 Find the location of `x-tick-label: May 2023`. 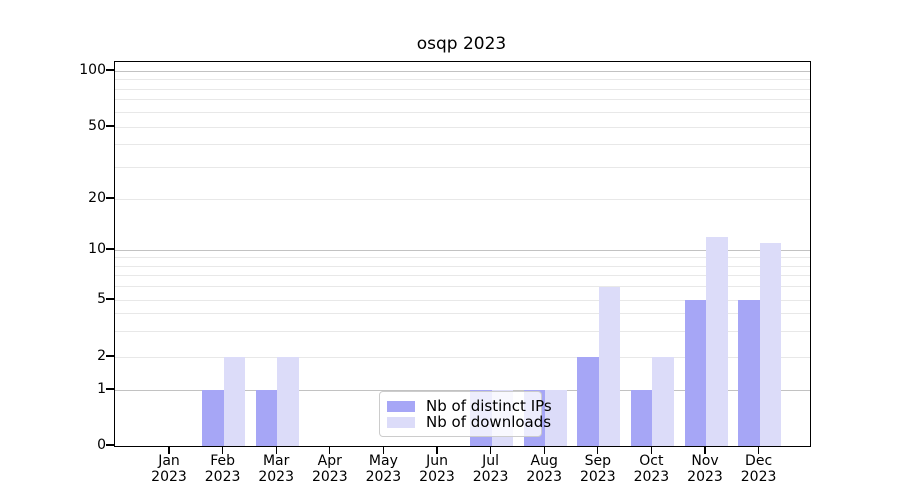

x-tick-label: May 2023 is located at coordinates (383, 469).